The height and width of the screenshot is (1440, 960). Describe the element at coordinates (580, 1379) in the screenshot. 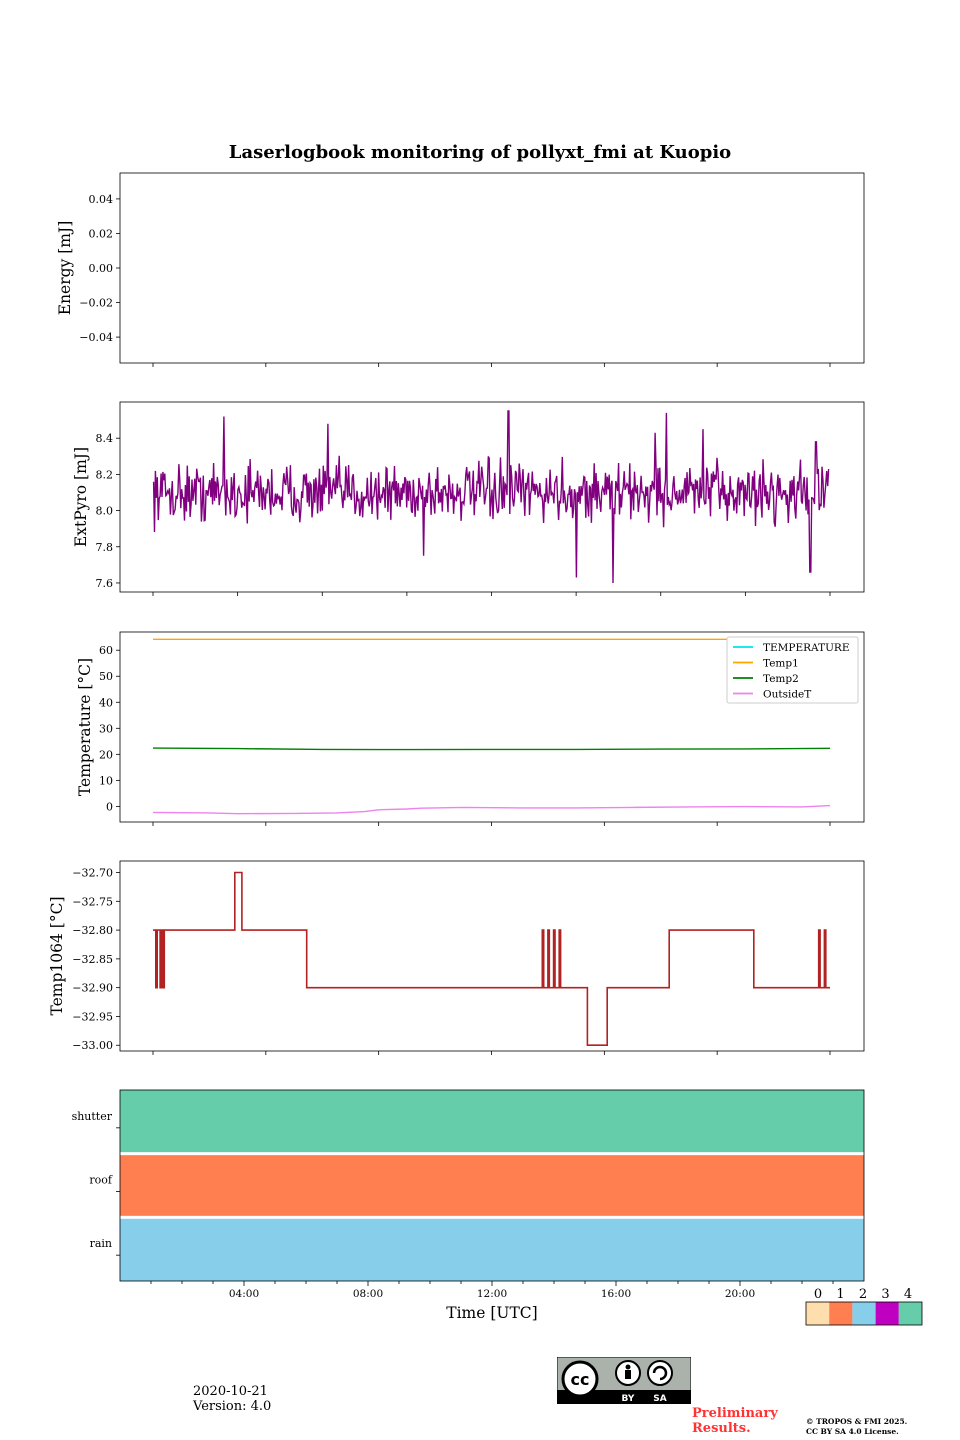

I see `svg-text: cc` at that location.